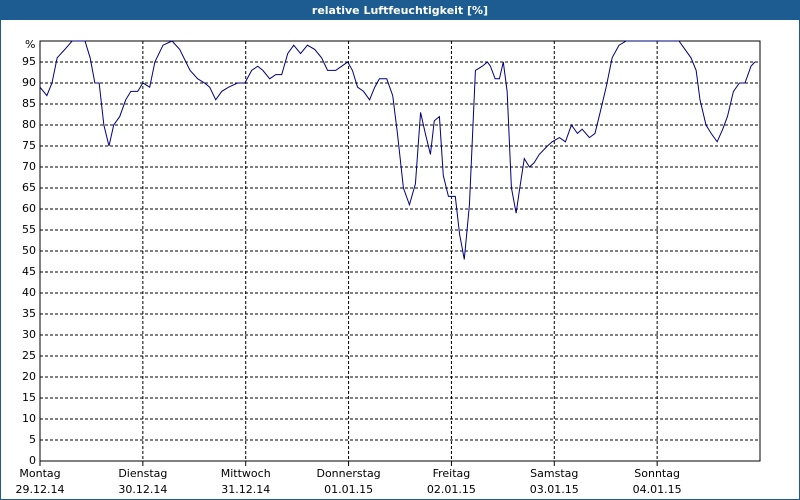 This screenshot has width=800, height=500. Describe the element at coordinates (32, 439) in the screenshot. I see `y-tick-label: 5` at that location.